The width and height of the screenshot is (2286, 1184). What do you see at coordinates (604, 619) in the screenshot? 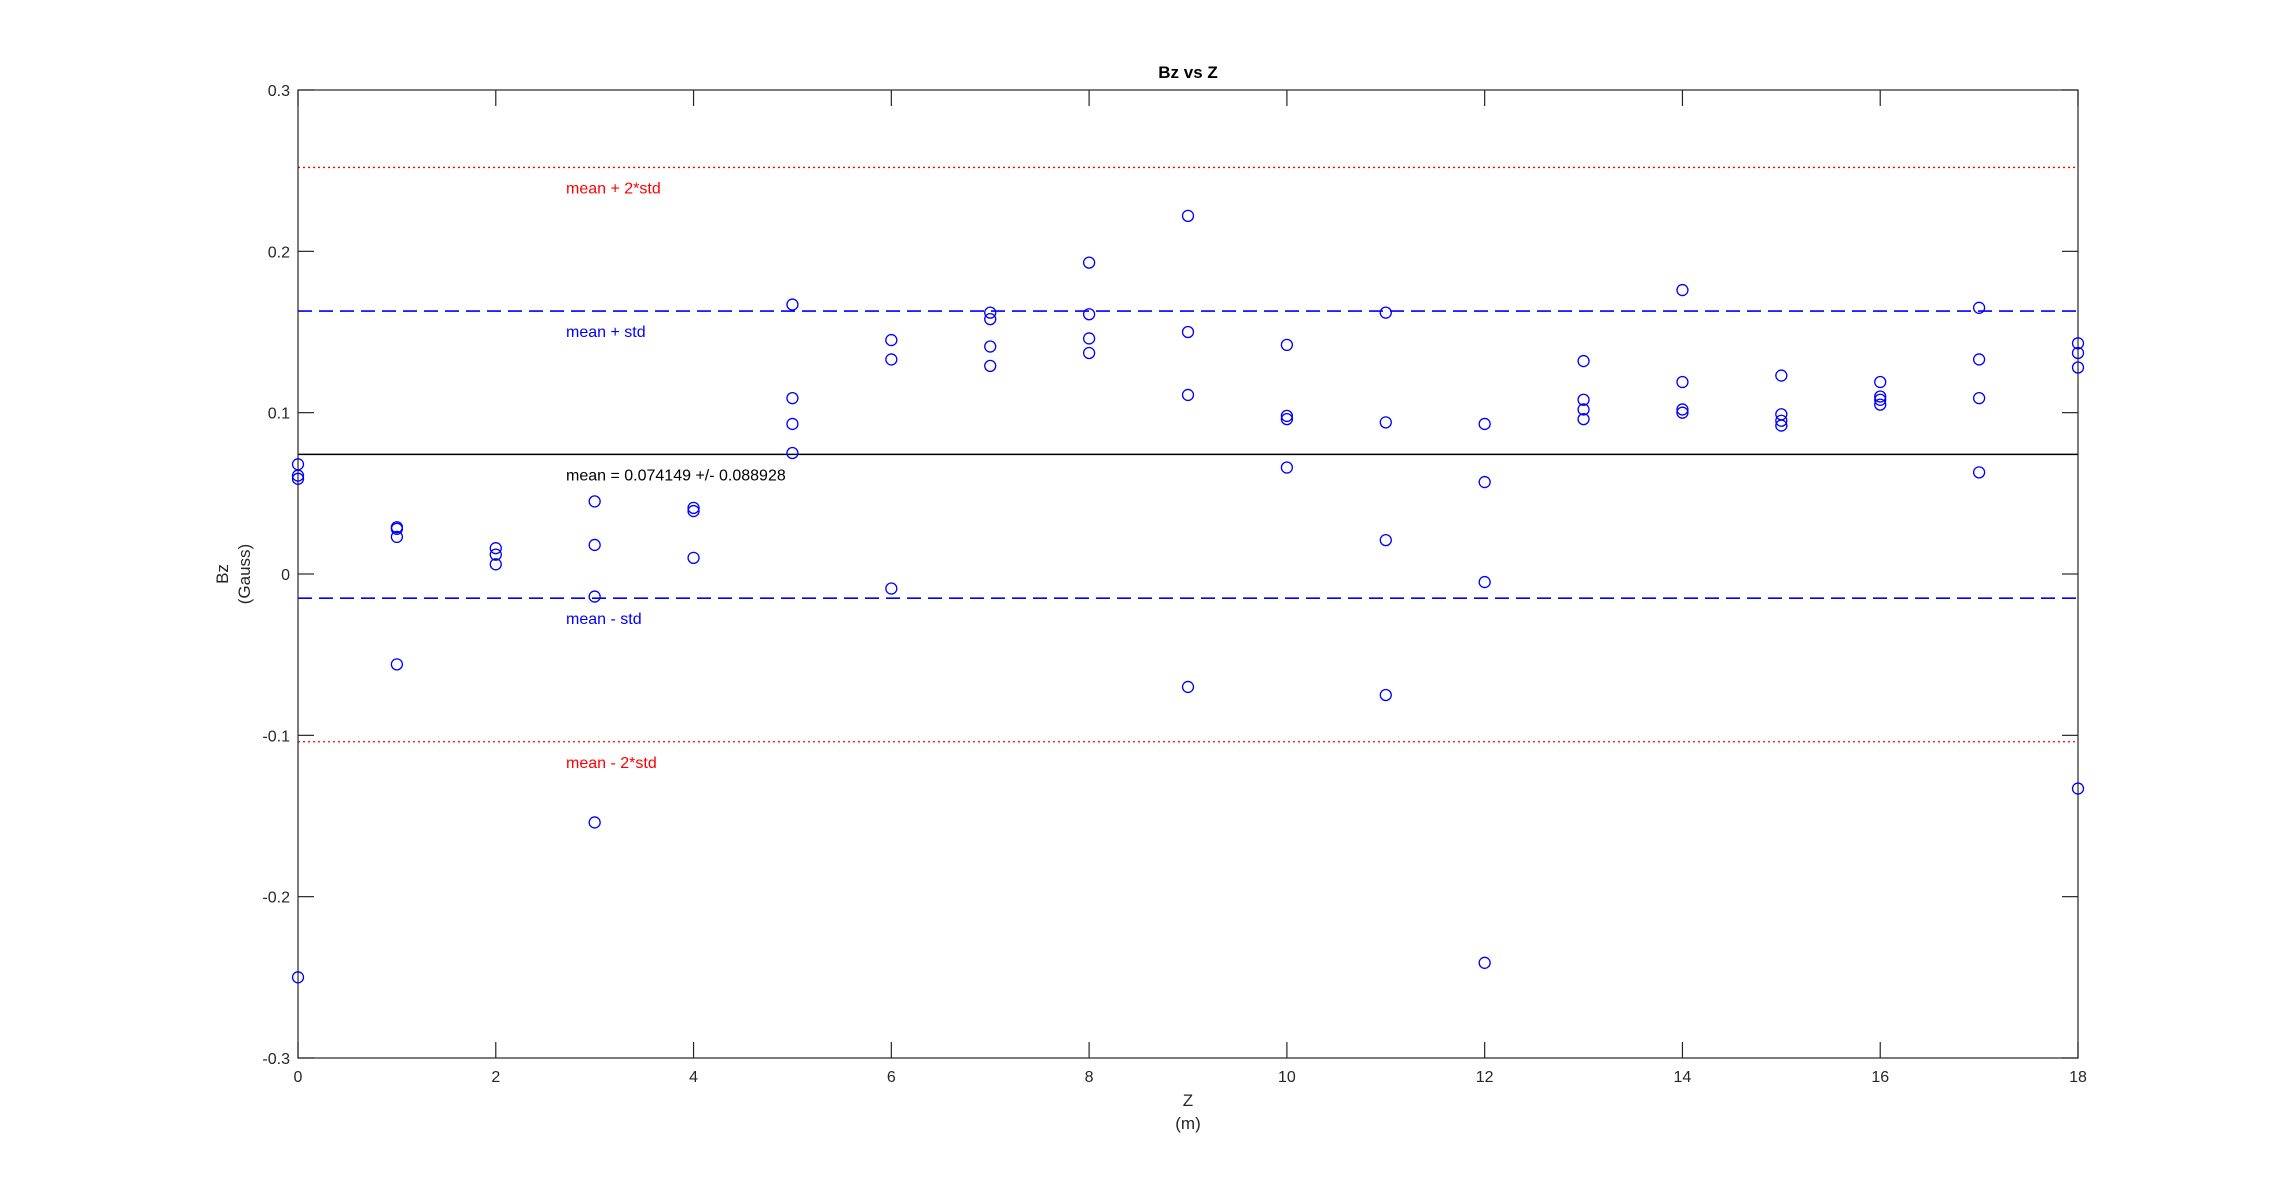
I see `reference-label-4: mean - std` at bounding box center [604, 619].